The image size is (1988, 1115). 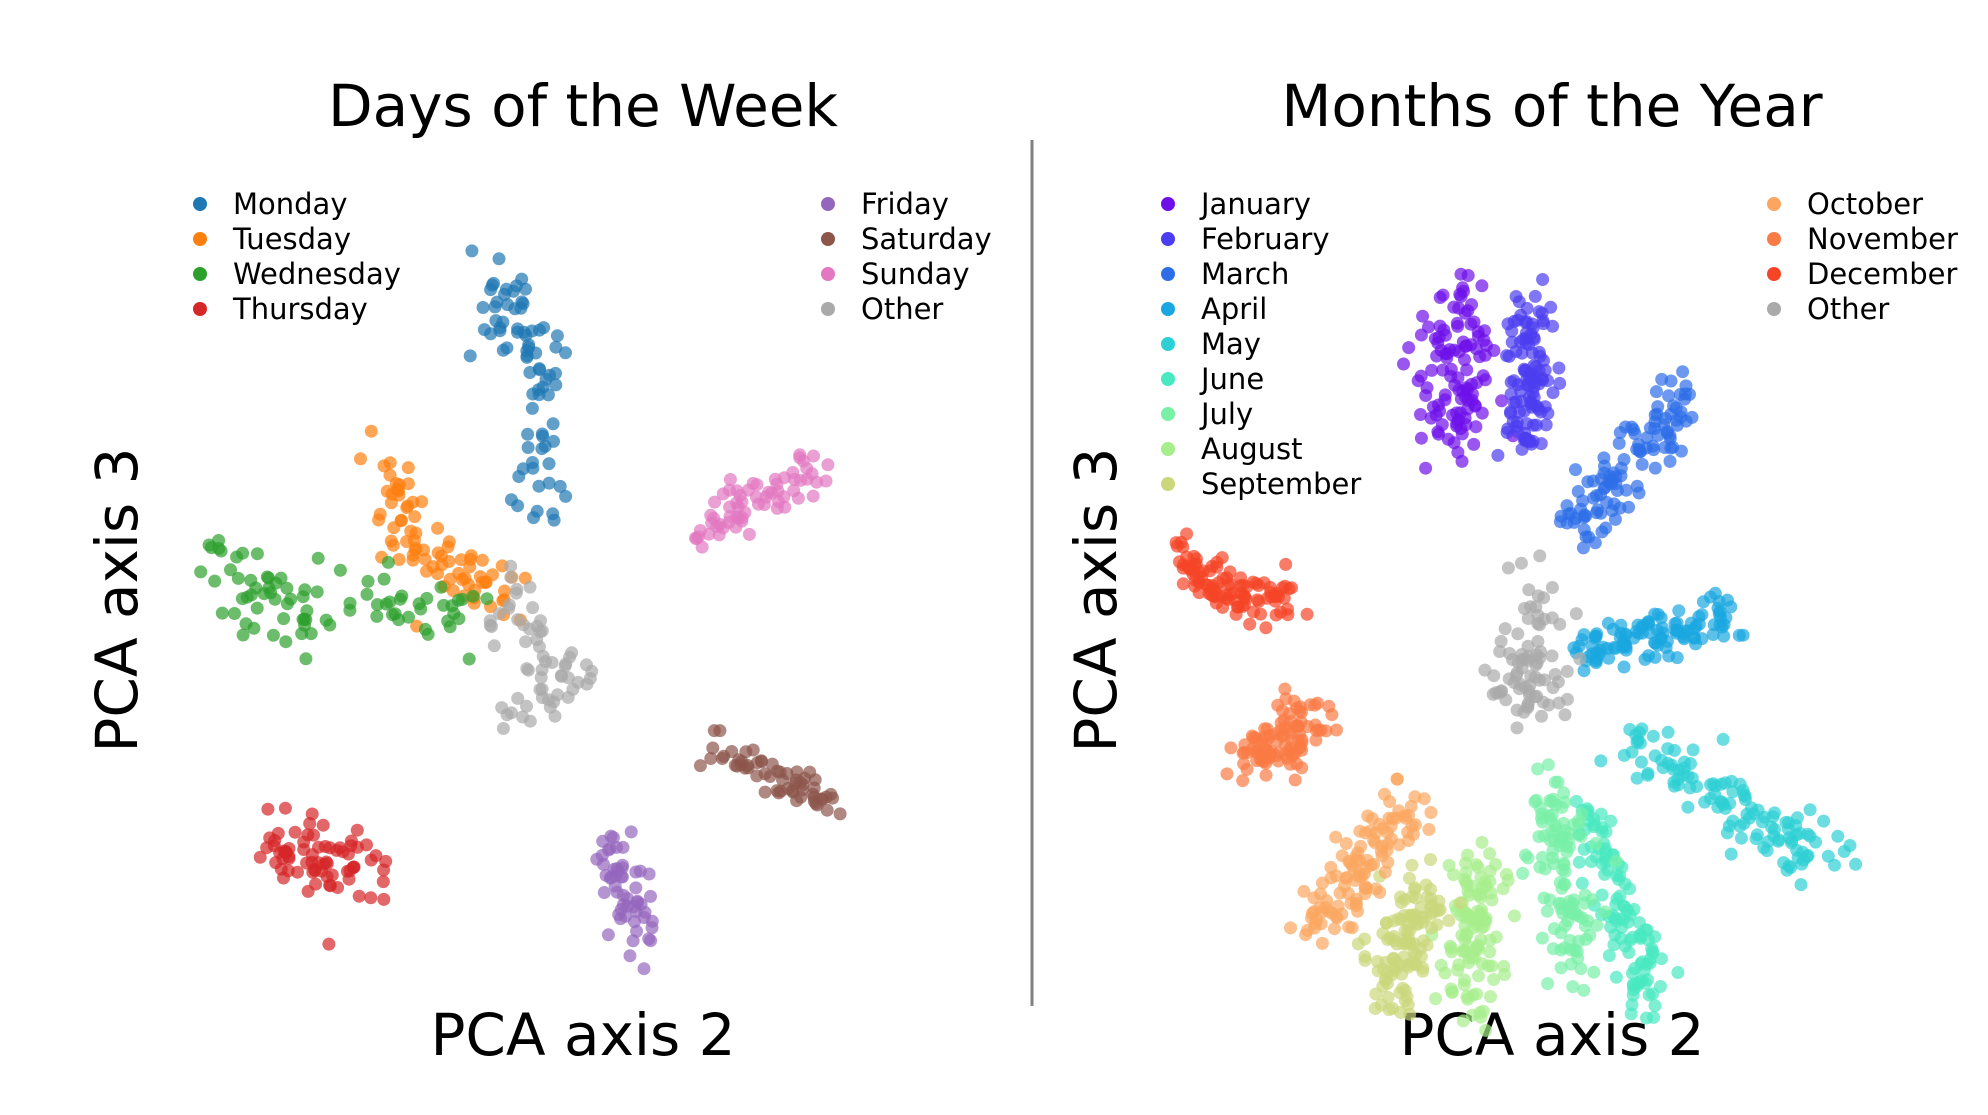 I want to click on months-chart-title: Months of the Year, so click(x=1551, y=106).